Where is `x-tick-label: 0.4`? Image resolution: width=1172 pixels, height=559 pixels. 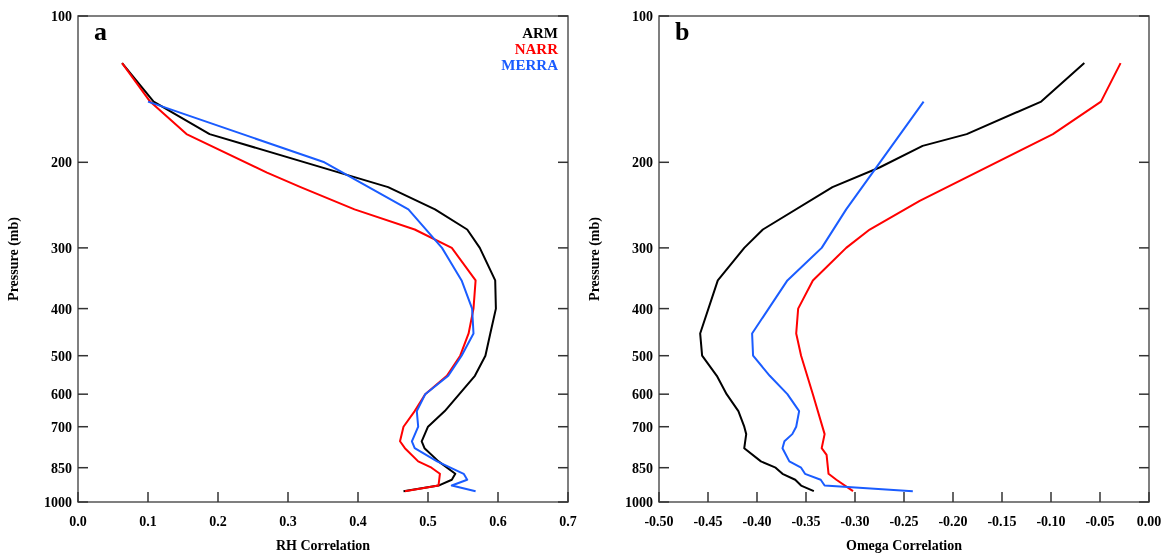
x-tick-label: 0.4 is located at coordinates (358, 521).